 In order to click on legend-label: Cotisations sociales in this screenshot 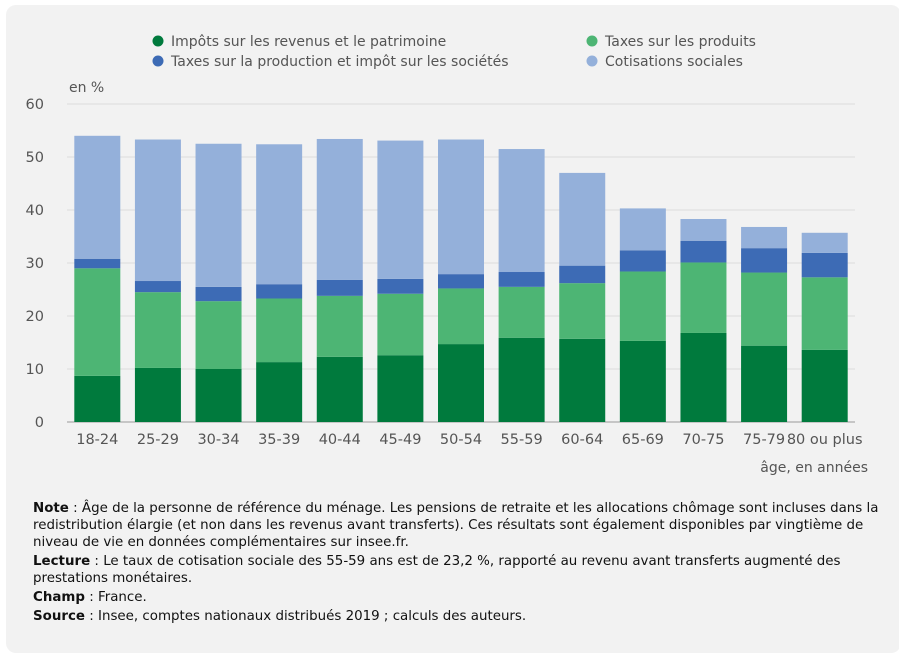, I will do `click(674, 62)`.